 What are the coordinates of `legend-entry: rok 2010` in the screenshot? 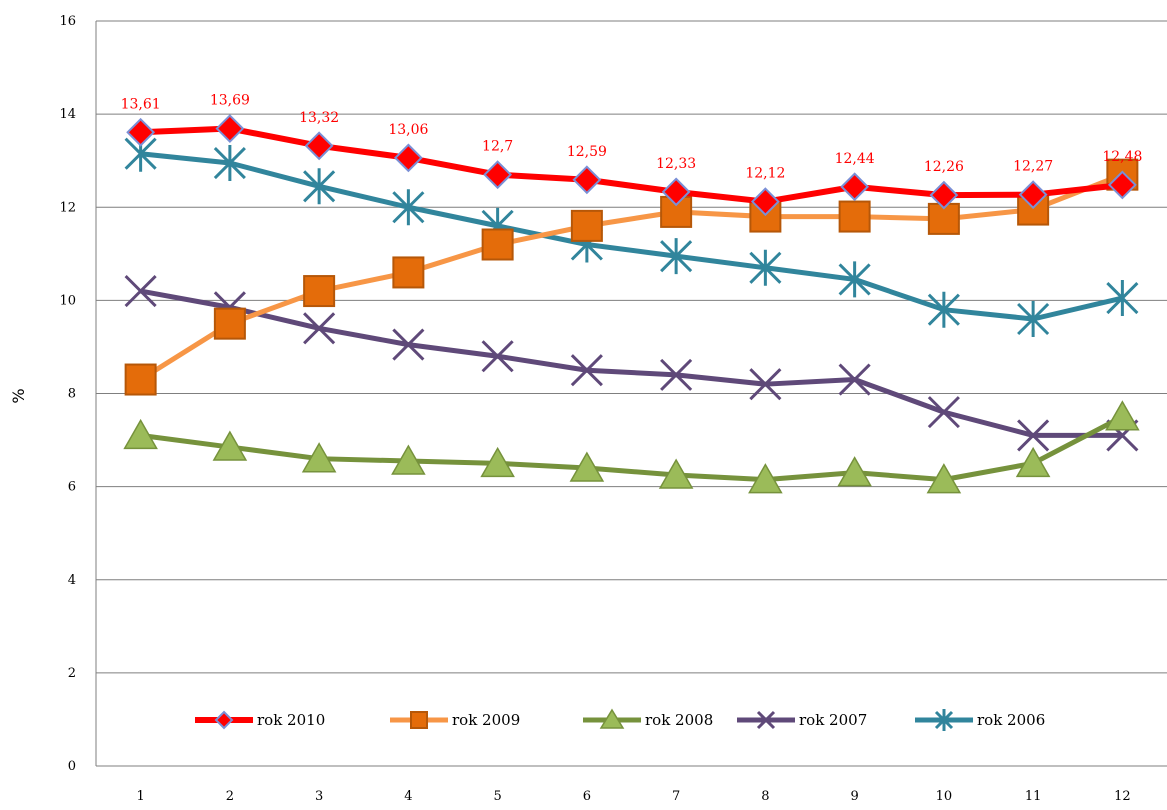 It's located at (260, 720).